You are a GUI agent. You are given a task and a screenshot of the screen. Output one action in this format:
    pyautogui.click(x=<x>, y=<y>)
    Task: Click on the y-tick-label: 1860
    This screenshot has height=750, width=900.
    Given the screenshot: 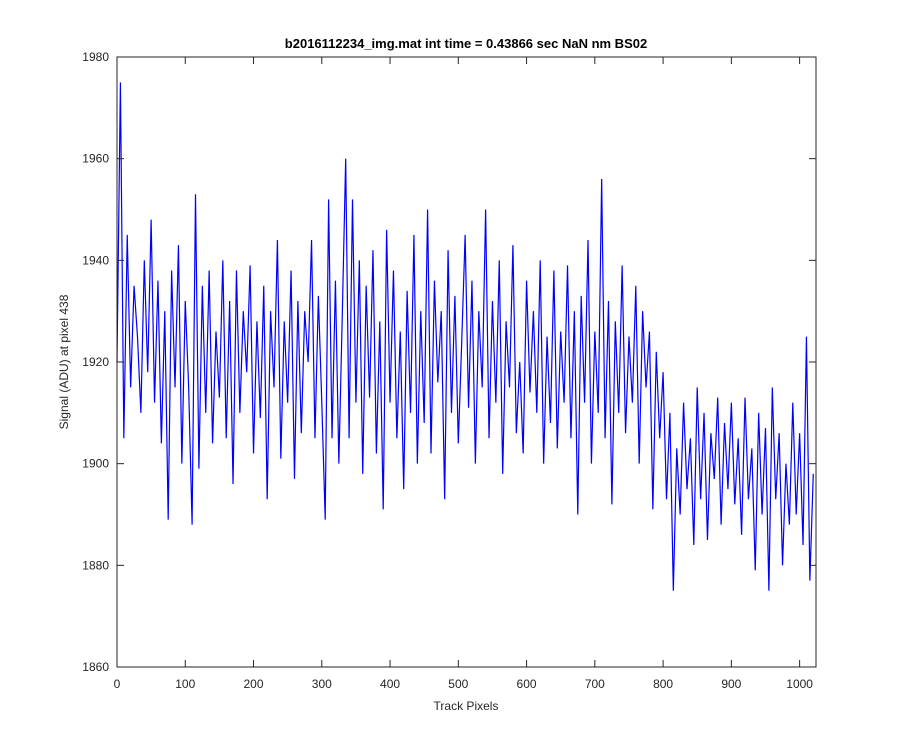 What is the action you would take?
    pyautogui.click(x=95, y=667)
    